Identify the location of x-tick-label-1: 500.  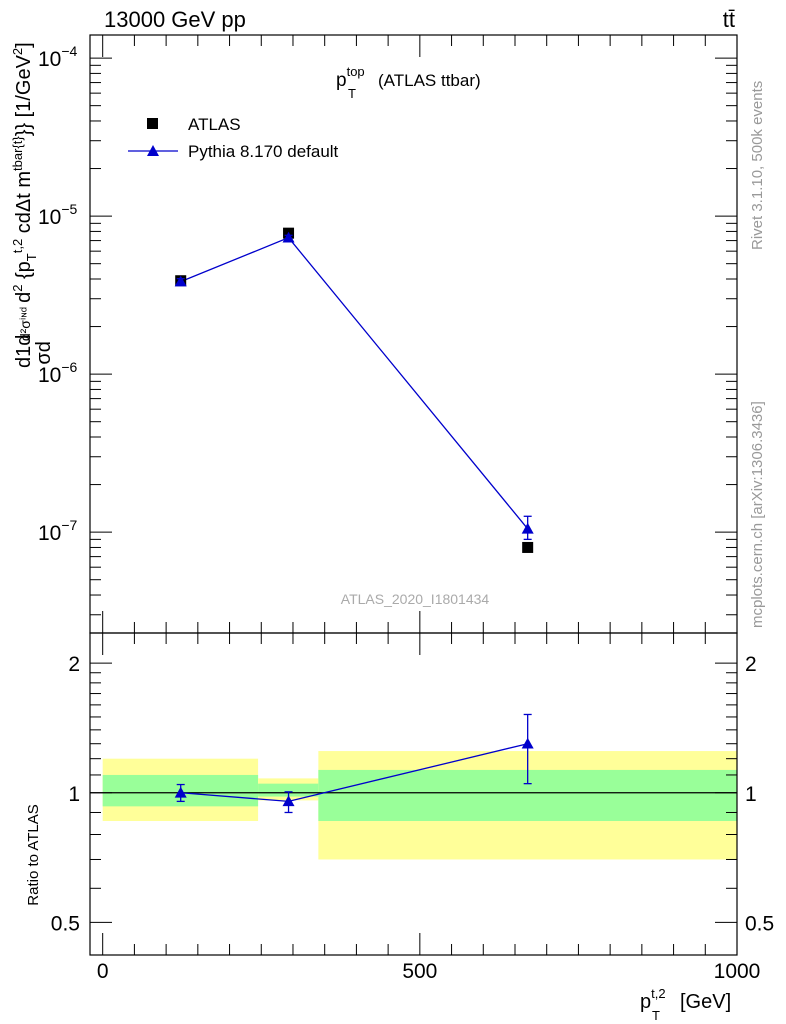
(419, 971).